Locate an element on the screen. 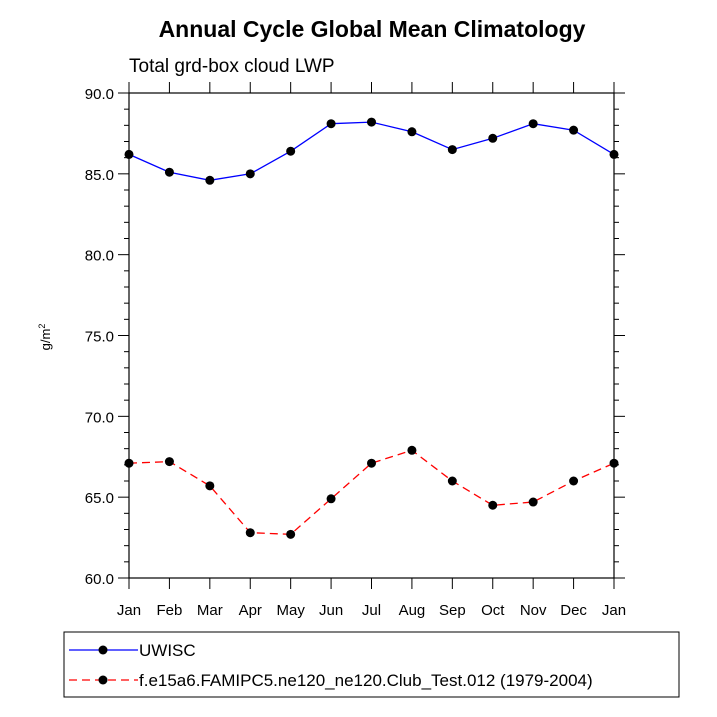  legend-marker-uwisc is located at coordinates (103, 650).